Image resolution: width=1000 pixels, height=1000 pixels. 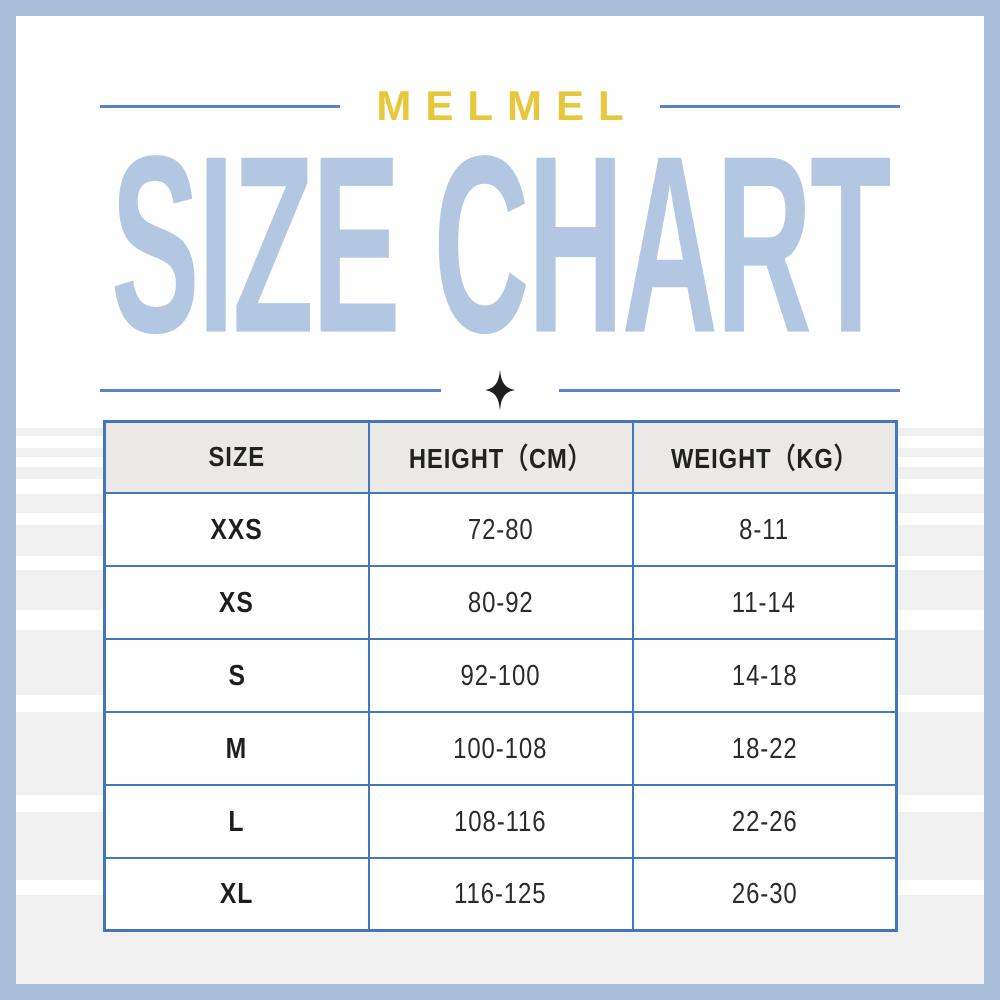 I want to click on size-cell: M, so click(x=236, y=748).